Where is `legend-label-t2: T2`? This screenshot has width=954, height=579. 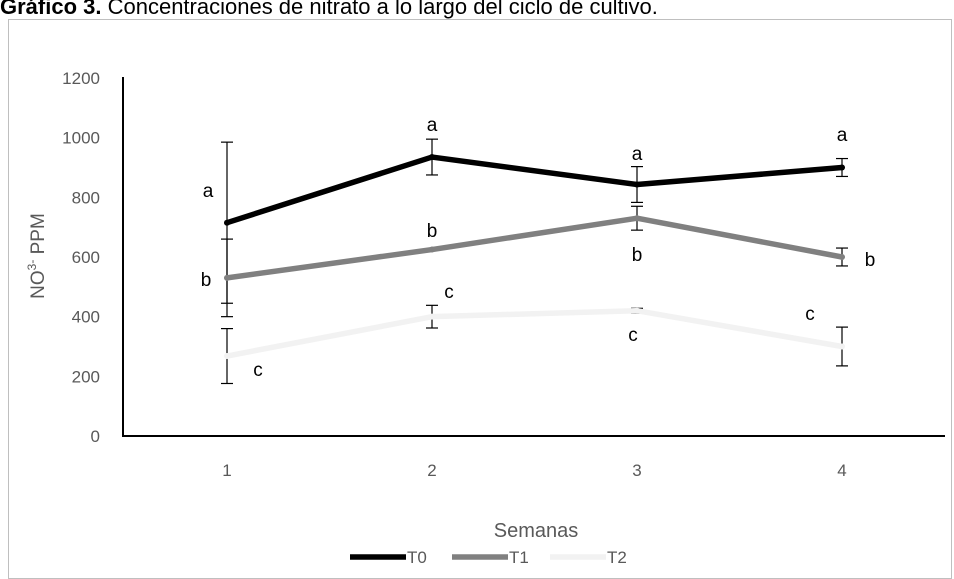 legend-label-t2: T2 is located at coordinates (617, 556).